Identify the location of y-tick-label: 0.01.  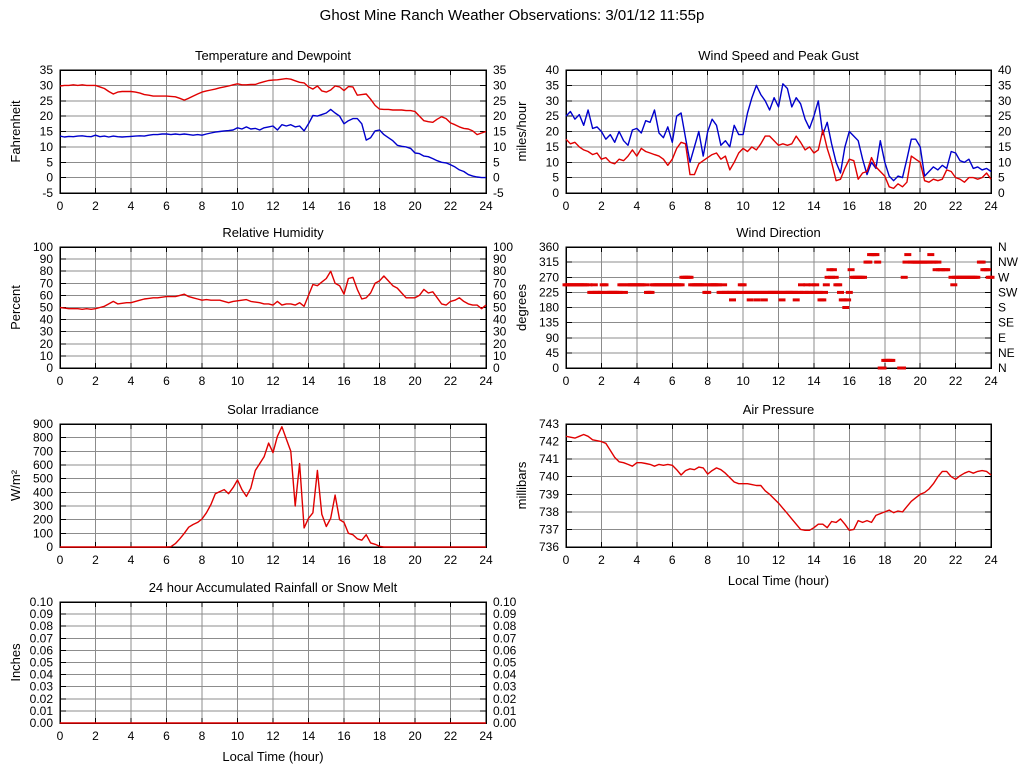
(42, 711).